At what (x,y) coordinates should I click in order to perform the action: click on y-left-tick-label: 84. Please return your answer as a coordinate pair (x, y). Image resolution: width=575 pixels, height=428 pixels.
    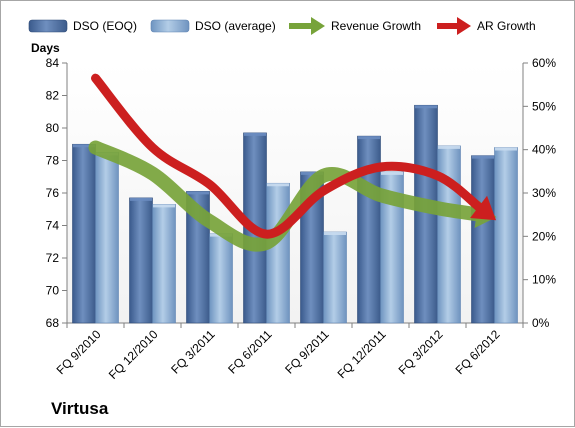
    Looking at the image, I should click on (53, 63).